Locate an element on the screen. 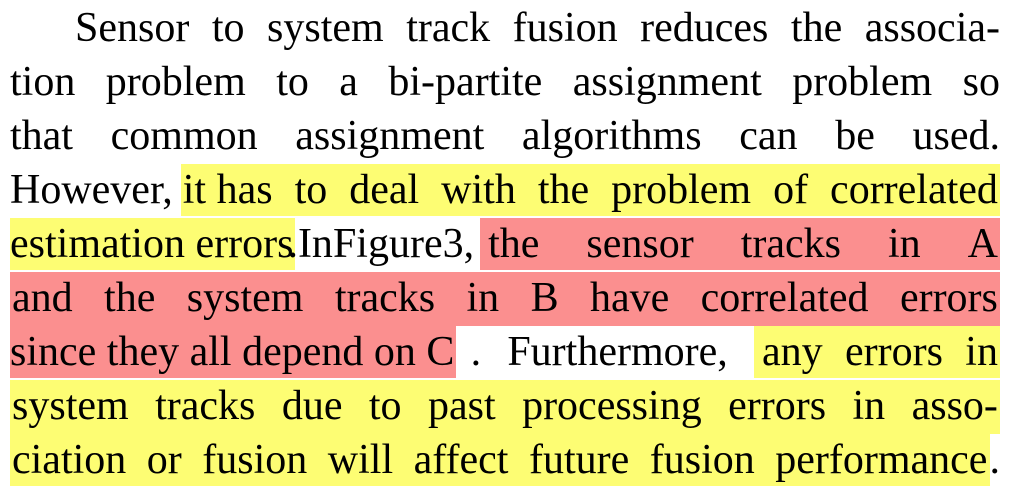  word: any is located at coordinates (792, 352).